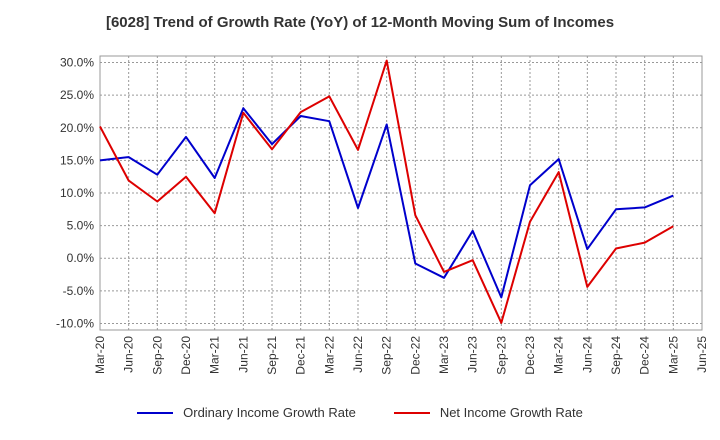  What do you see at coordinates (559, 355) in the screenshot?
I see `x-tick-label: Mar-24` at bounding box center [559, 355].